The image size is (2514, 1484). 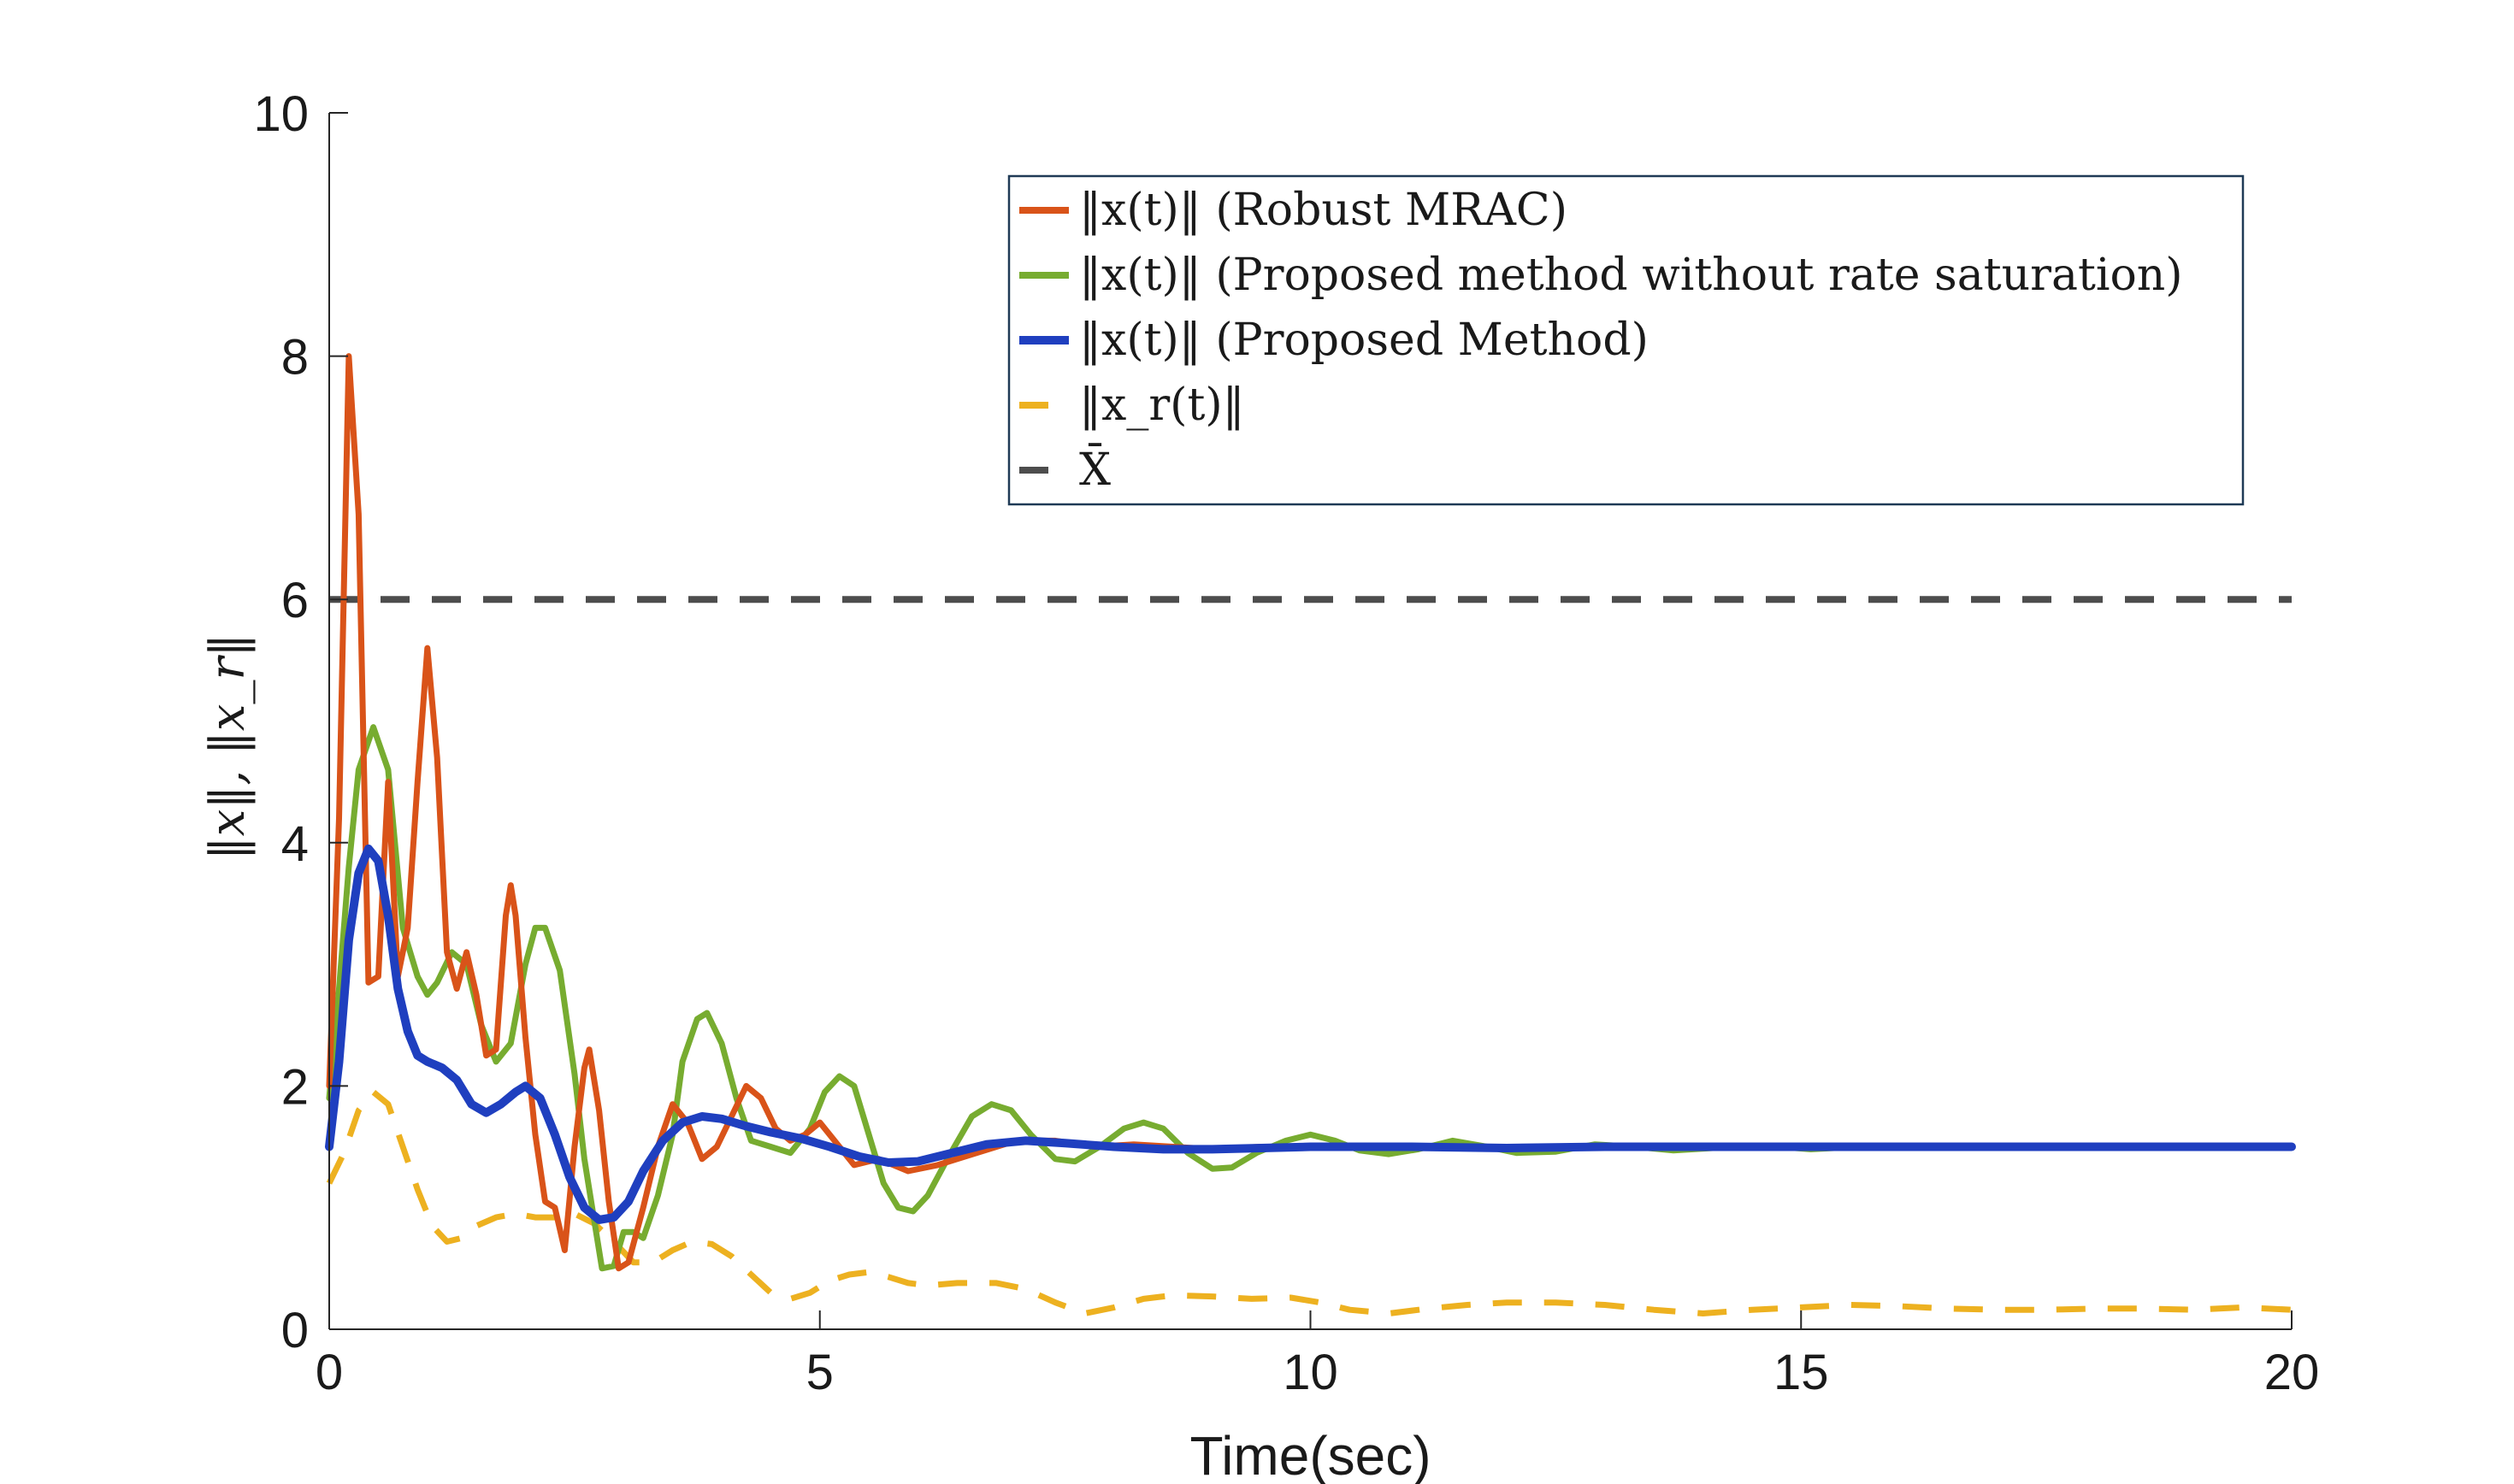 I want to click on y-tick-label: 0, so click(x=295, y=1330).